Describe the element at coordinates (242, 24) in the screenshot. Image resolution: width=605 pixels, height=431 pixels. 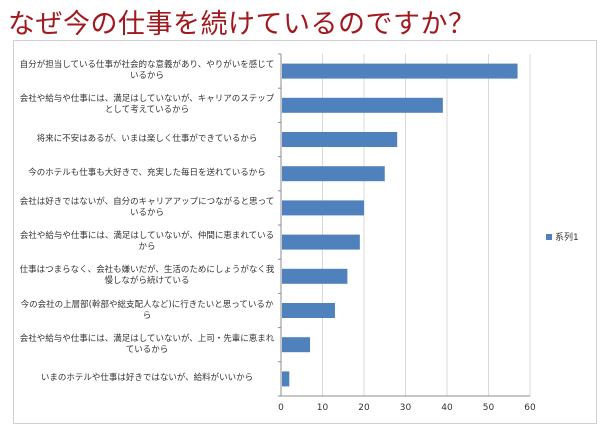
I see `page-title: なぜ今の仕事を続けているのですか？` at that location.